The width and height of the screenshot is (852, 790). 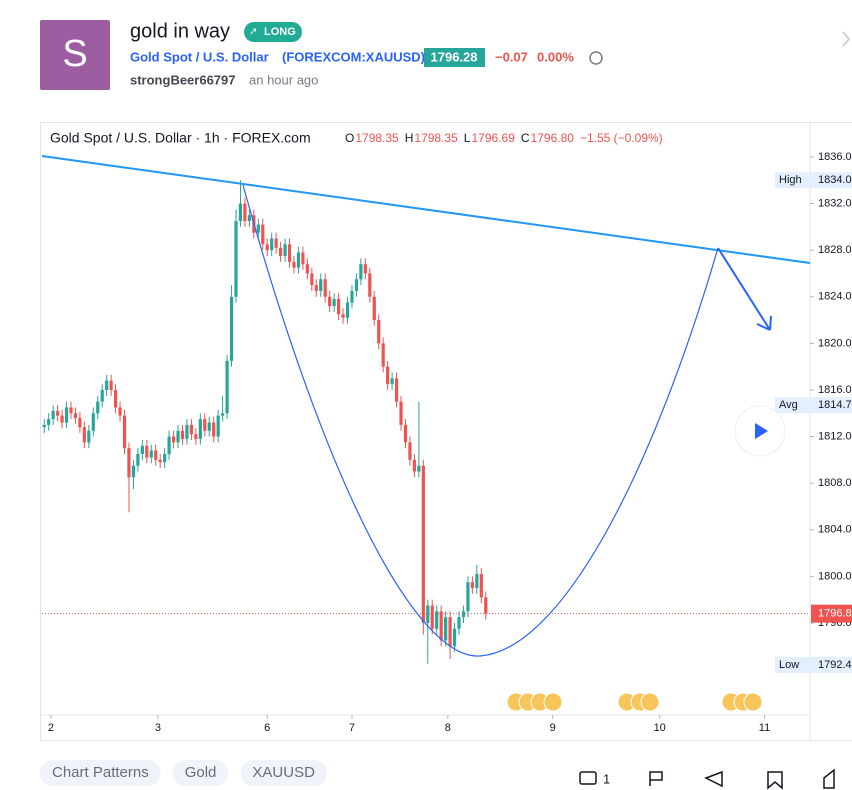 What do you see at coordinates (353, 56) in the screenshot?
I see `ticker: (FOREXCOM:XAUUSD)` at bounding box center [353, 56].